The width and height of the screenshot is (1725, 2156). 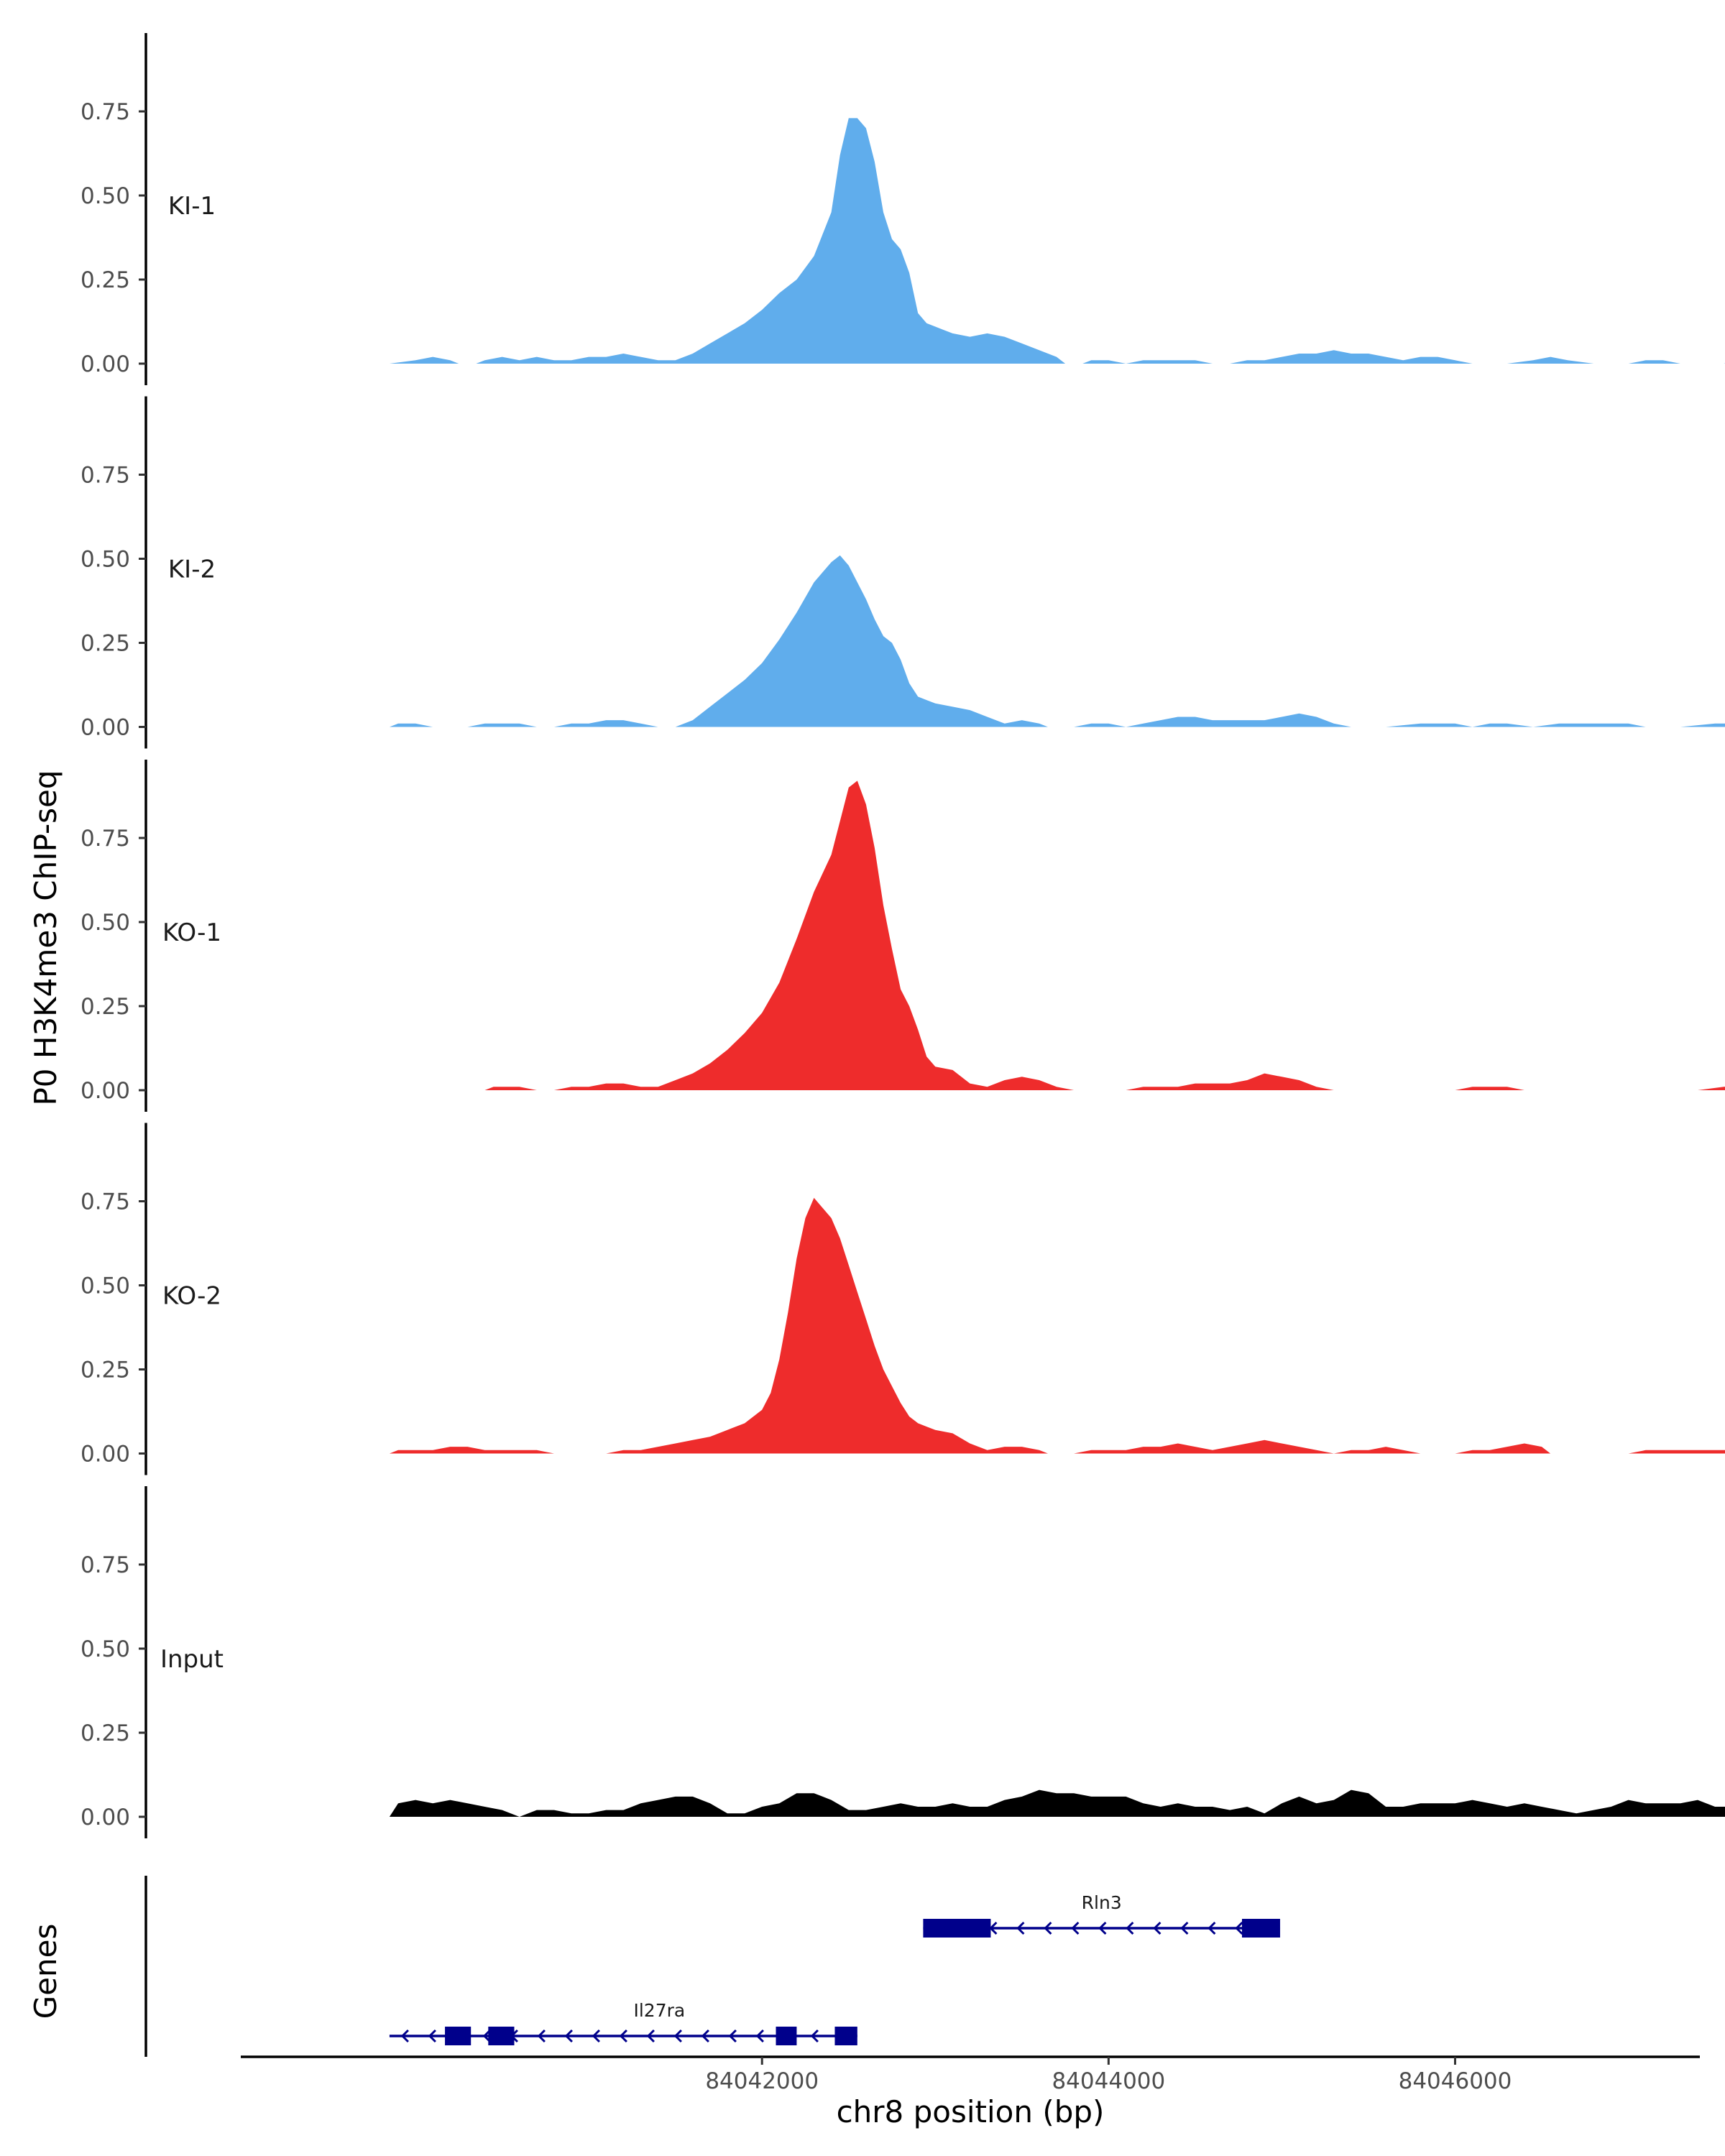 What do you see at coordinates (762, 2081) in the screenshot?
I see `x-tick-label: 84042000` at bounding box center [762, 2081].